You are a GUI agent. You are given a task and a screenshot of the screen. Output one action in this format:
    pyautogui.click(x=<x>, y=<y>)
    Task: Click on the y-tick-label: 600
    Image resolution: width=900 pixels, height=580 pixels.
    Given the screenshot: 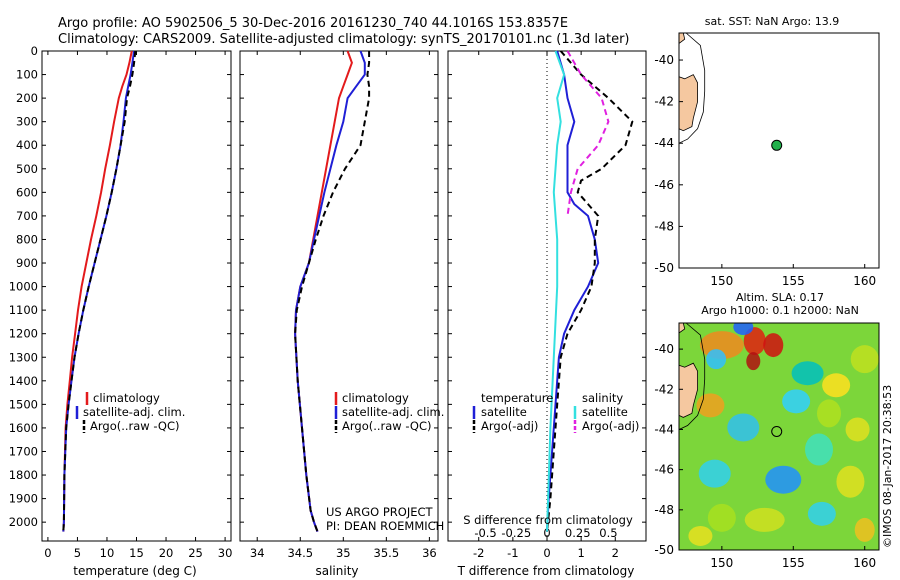 What is the action you would take?
    pyautogui.click(x=27, y=192)
    